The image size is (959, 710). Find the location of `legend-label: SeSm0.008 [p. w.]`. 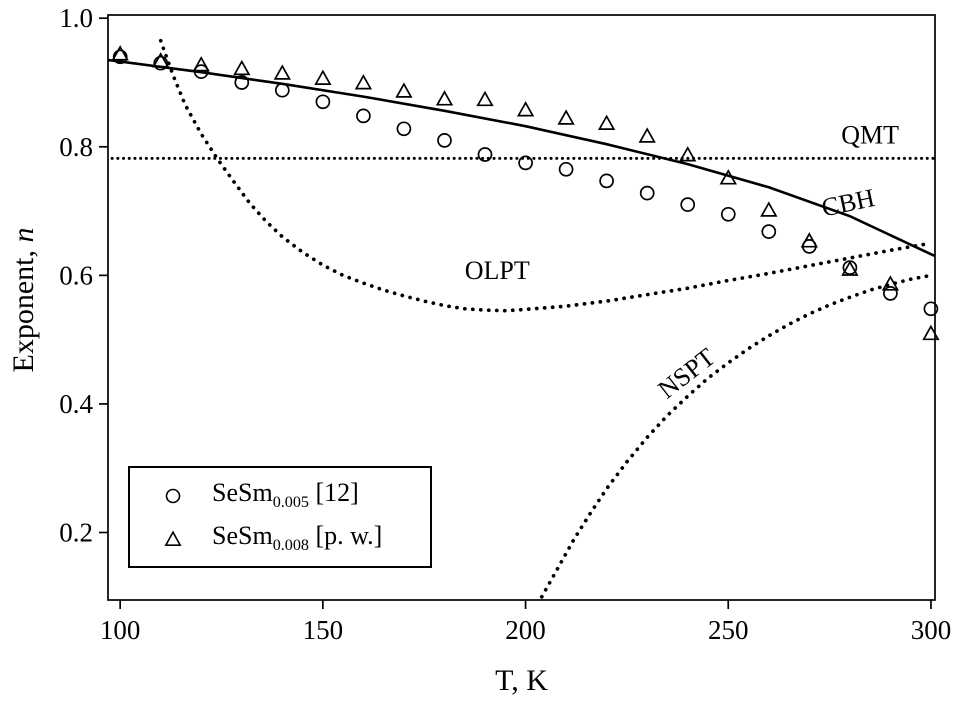

legend-label: SeSm0.008 [p. w.] is located at coordinates (297, 537).